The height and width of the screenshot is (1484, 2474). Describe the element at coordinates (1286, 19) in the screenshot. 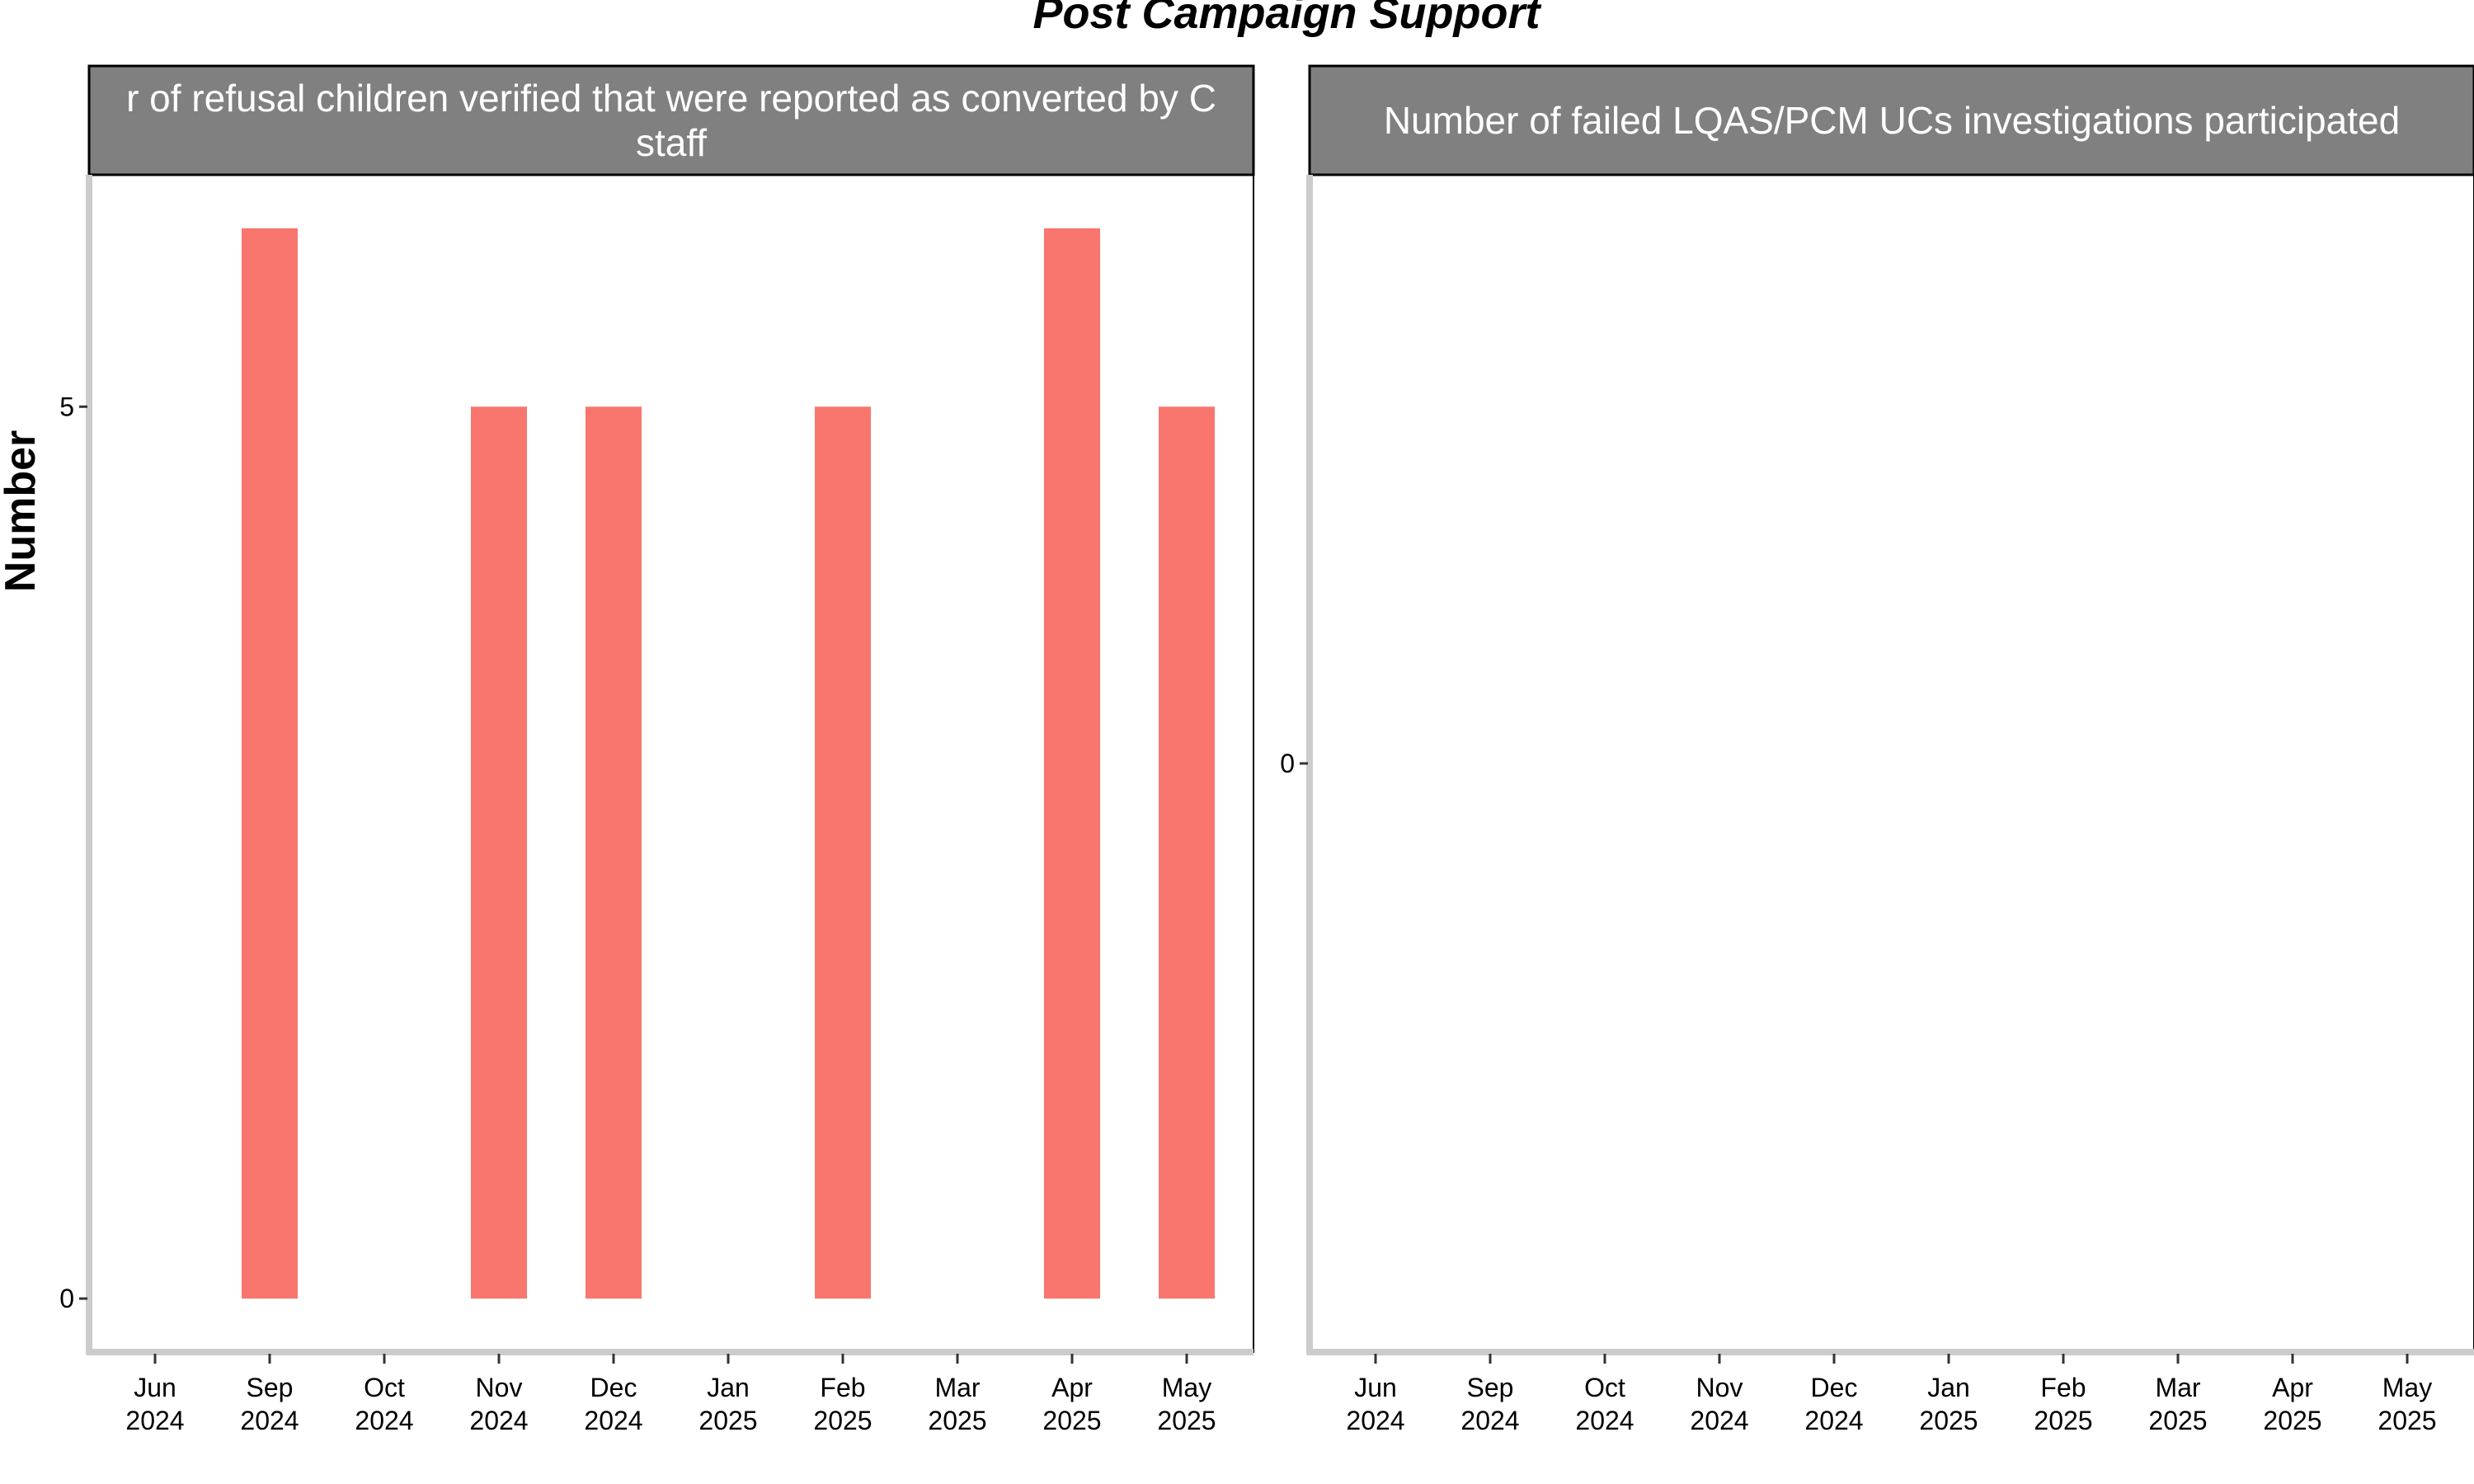

I see `chart-title: Post Campaign Support` at that location.